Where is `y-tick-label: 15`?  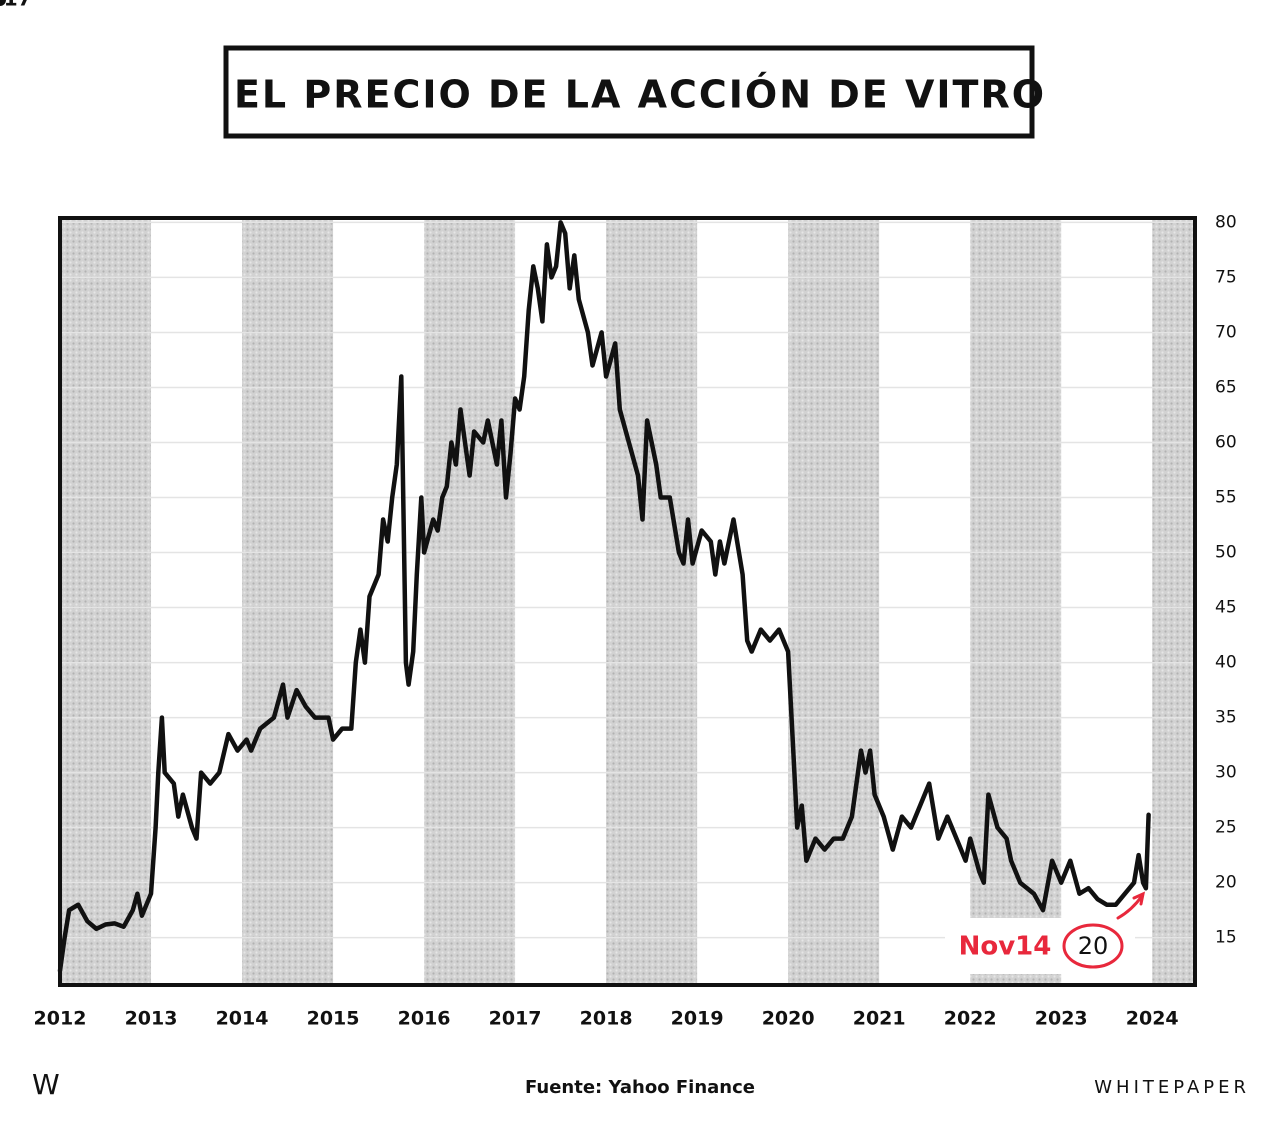
y-tick-label: 15 is located at coordinates (1226, 938).